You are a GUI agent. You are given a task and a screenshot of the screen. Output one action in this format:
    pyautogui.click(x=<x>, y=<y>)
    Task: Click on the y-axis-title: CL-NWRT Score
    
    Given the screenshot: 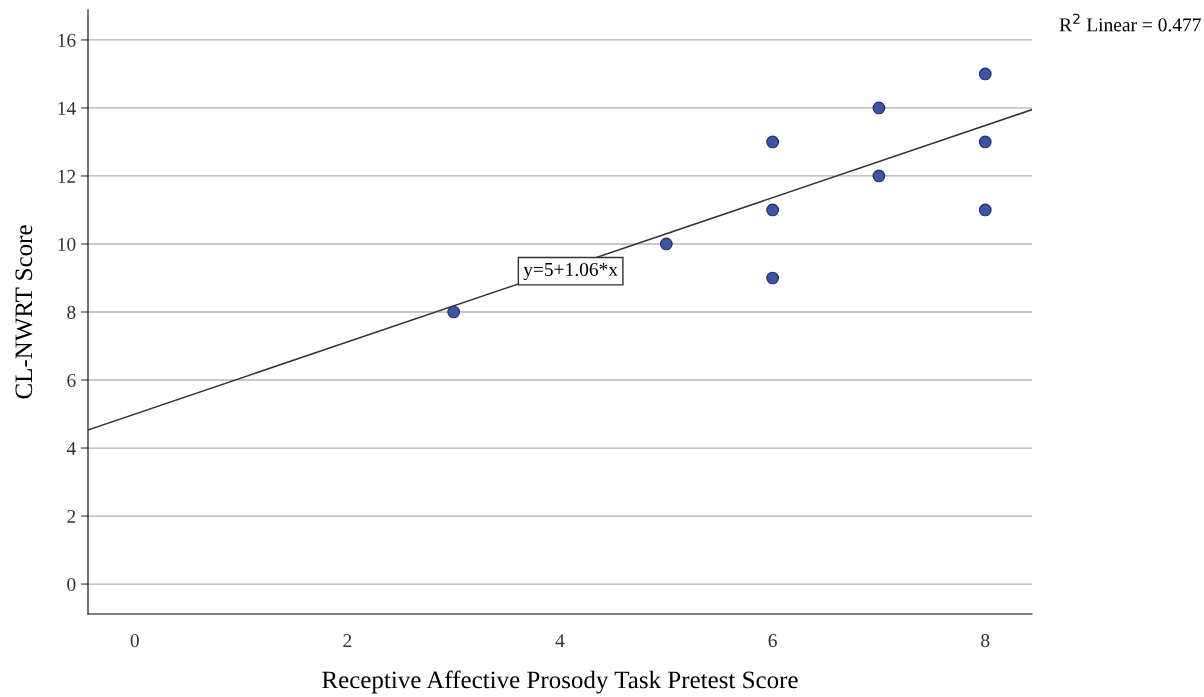 What is the action you would take?
    pyautogui.click(x=24, y=312)
    